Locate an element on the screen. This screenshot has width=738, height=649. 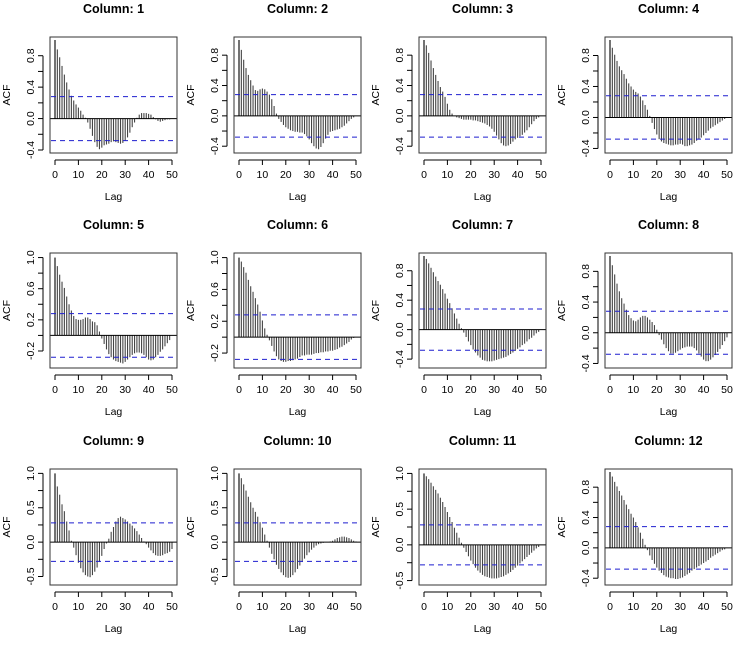
acf-panel-7: Column: 7 0 10 20 30 40 50 Lag -0.4 0.0 0.4 0.8 ACF is located at coordinates (458, 318).